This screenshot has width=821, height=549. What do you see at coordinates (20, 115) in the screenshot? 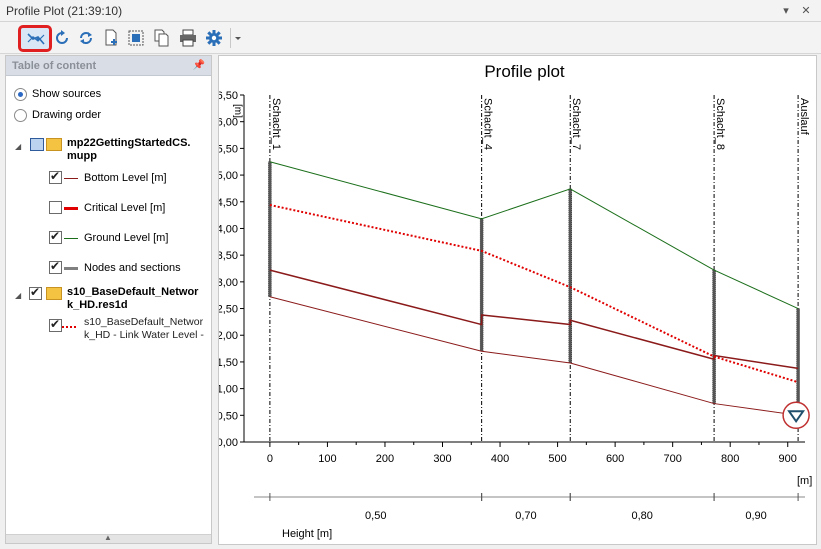
I see `drawing-order-radio` at bounding box center [20, 115].